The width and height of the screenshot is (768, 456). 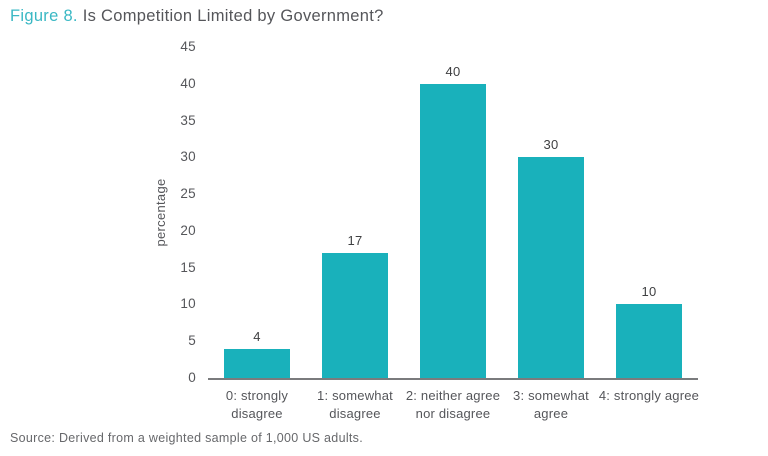 I want to click on y-tick-label: 45, so click(x=188, y=46).